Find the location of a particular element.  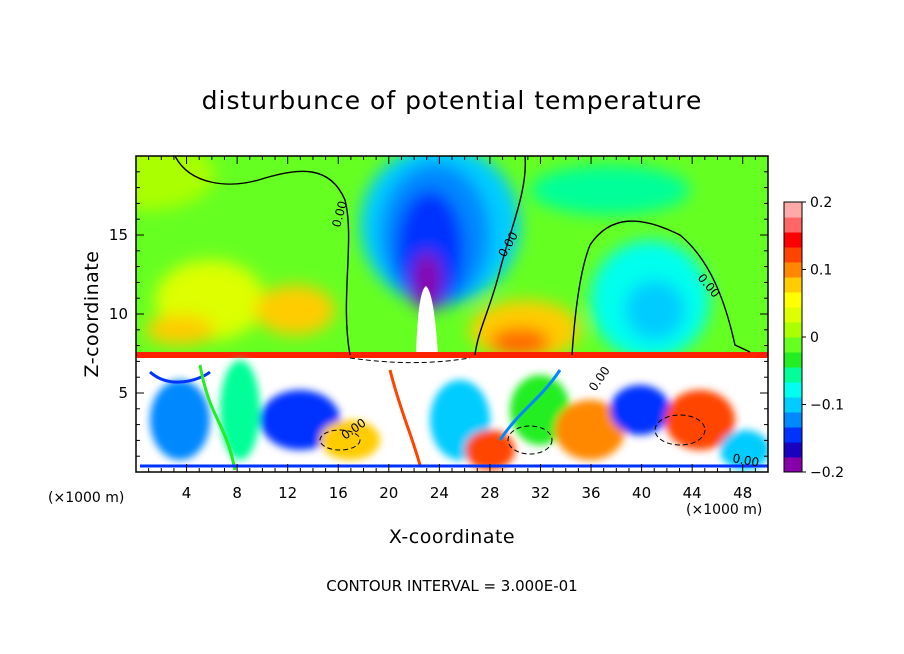

blob-left-orange is located at coordinates (295, 310).